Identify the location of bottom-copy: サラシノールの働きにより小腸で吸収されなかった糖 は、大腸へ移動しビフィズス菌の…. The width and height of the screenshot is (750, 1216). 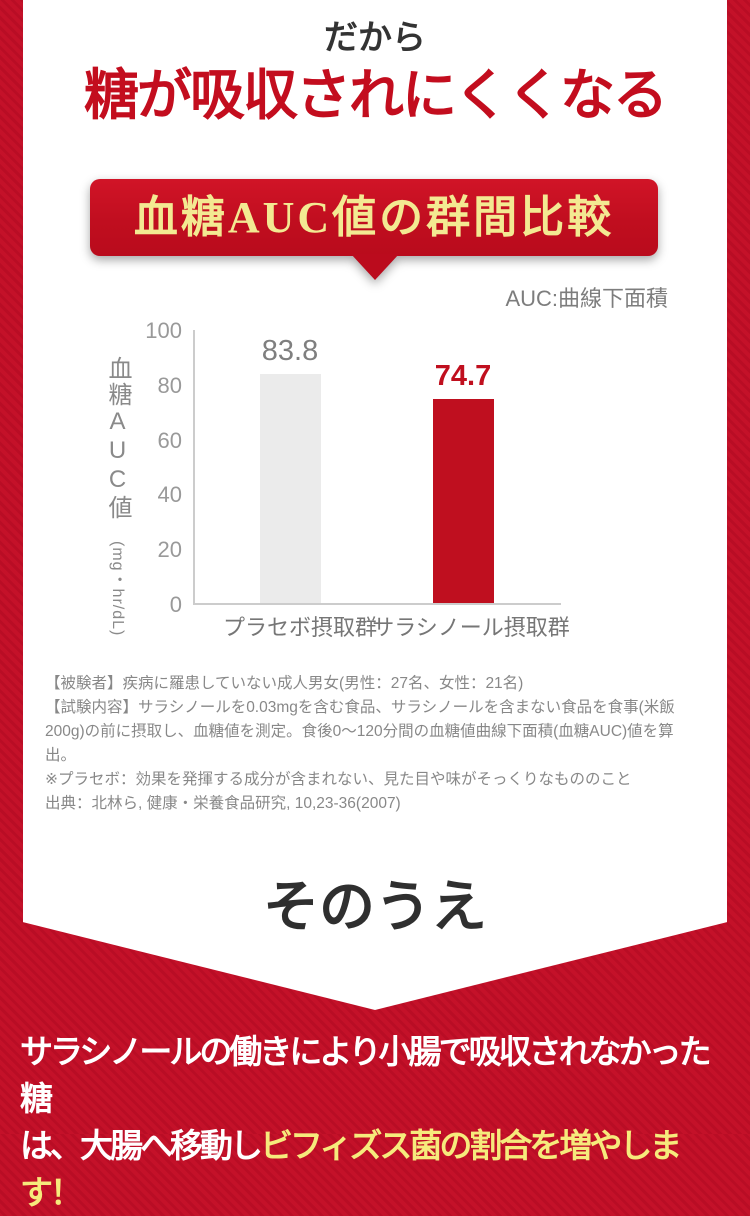
(376, 1122).